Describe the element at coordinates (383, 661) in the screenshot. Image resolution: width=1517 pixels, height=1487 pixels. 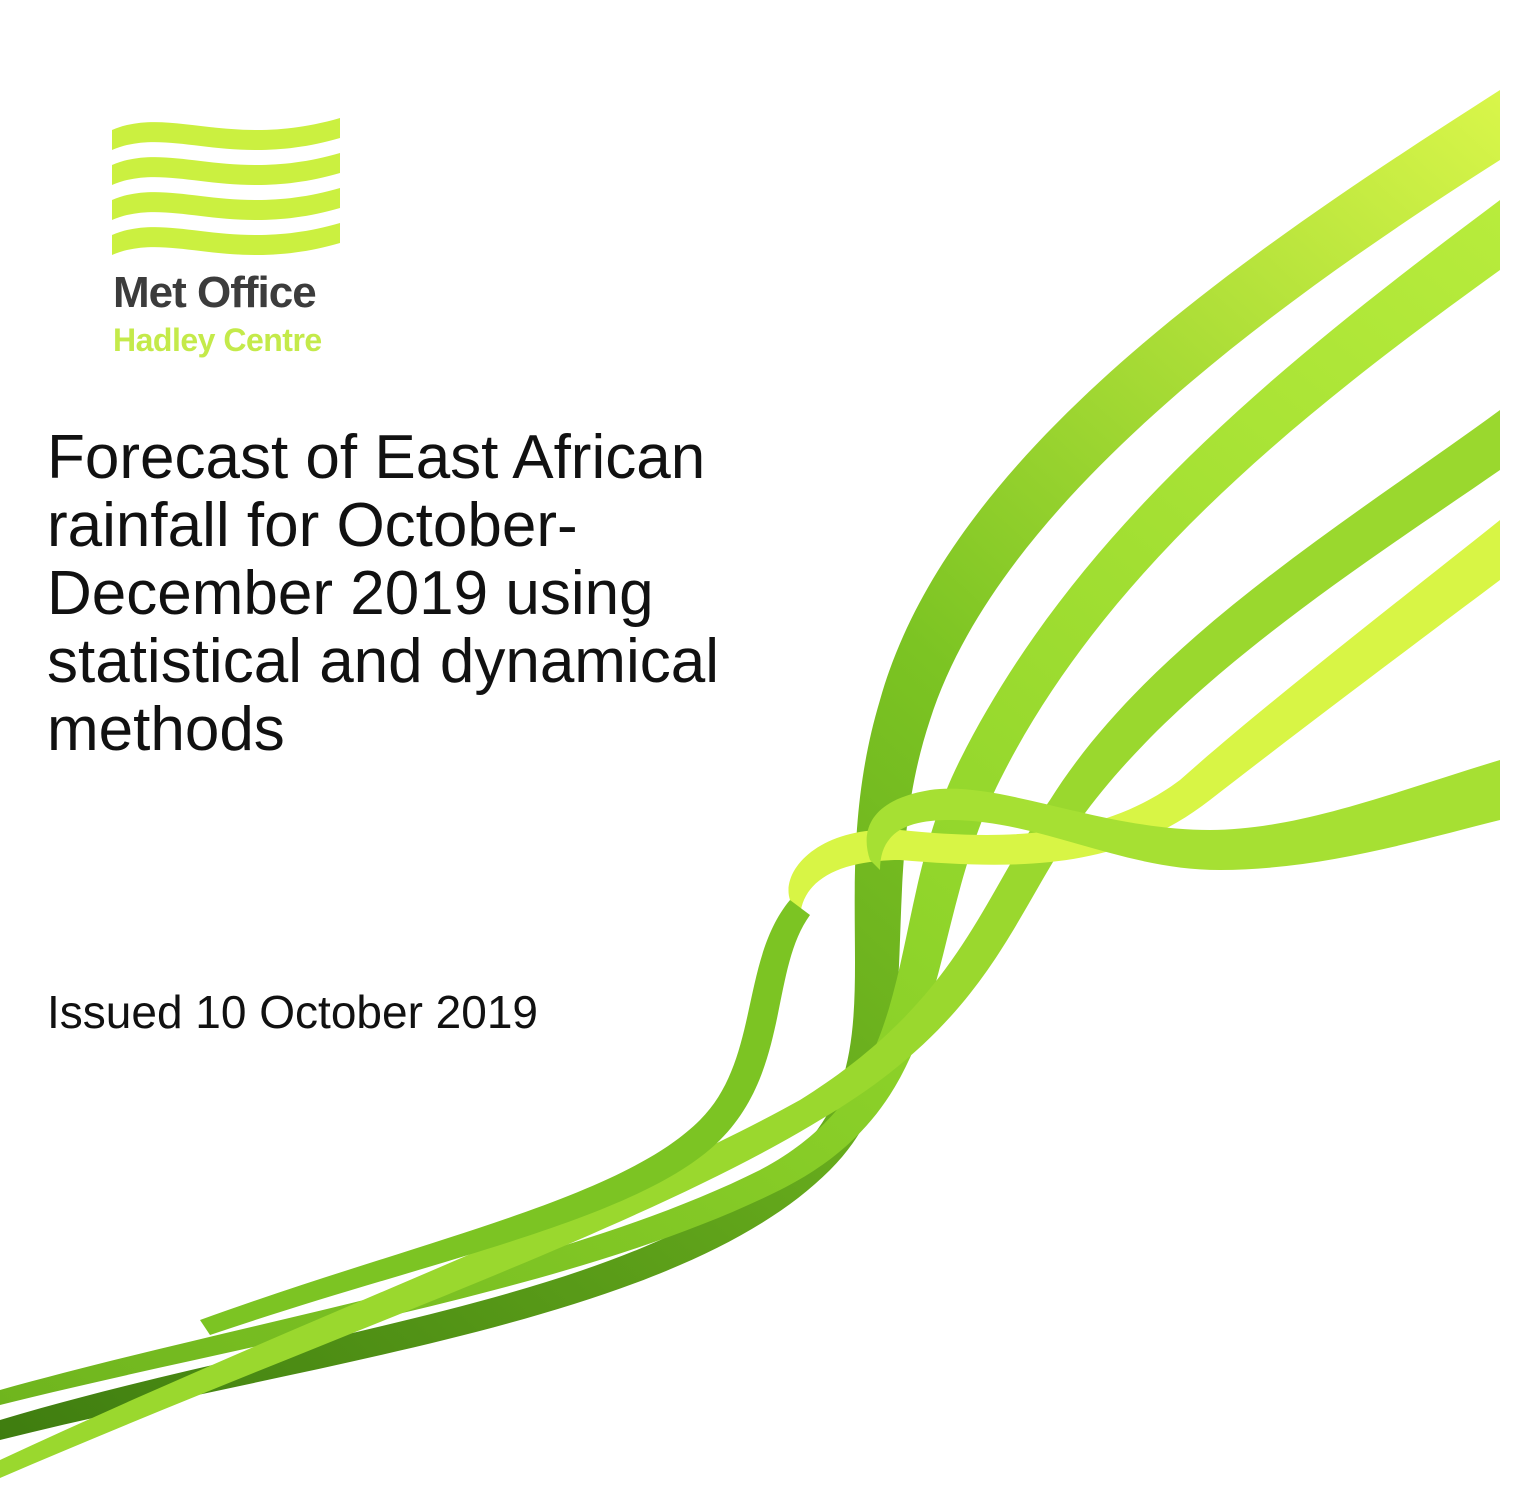
I see `title-line: statistical and dynamical` at that location.